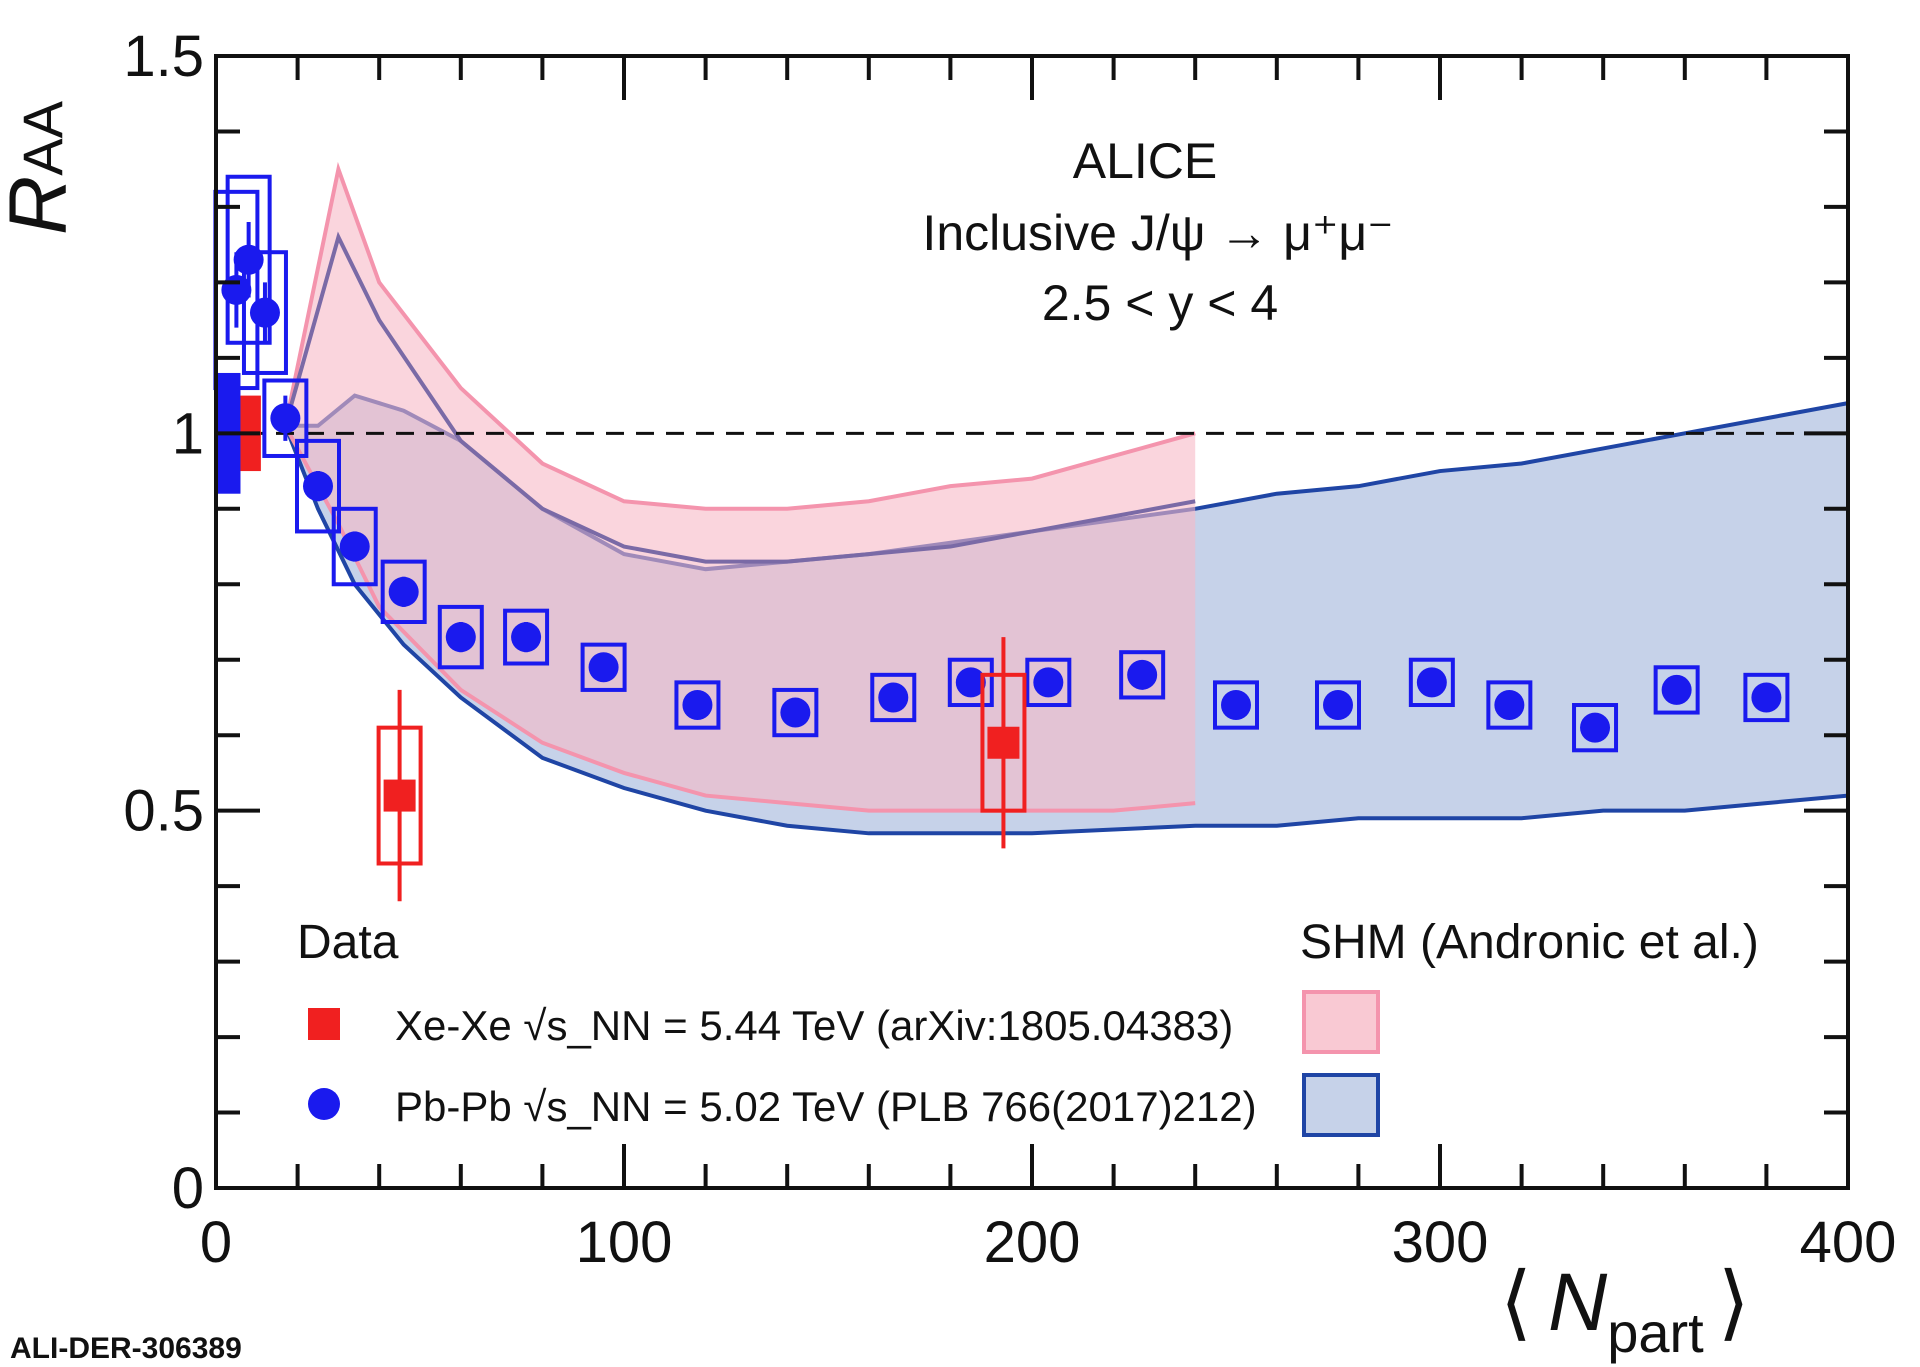 This screenshot has height=1367, width=1920. I want to click on rapidity-label: 2.5 < y < 4, so click(1160, 303).